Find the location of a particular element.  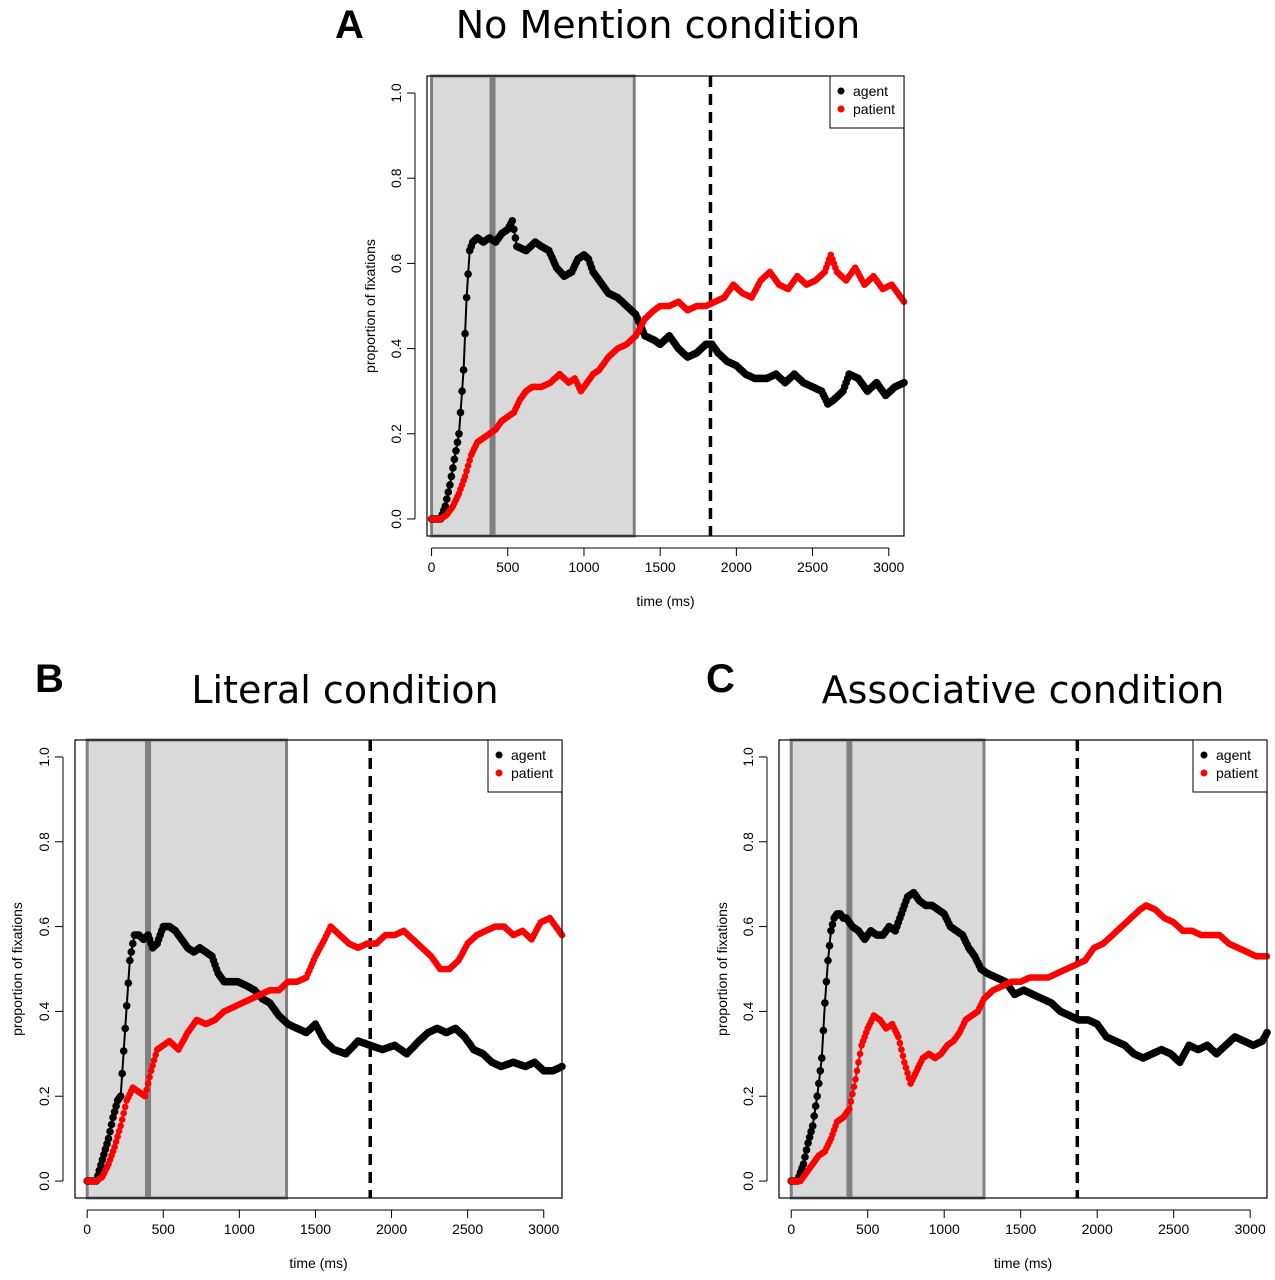

x-axis-label: time (ms) is located at coordinates (665, 601).